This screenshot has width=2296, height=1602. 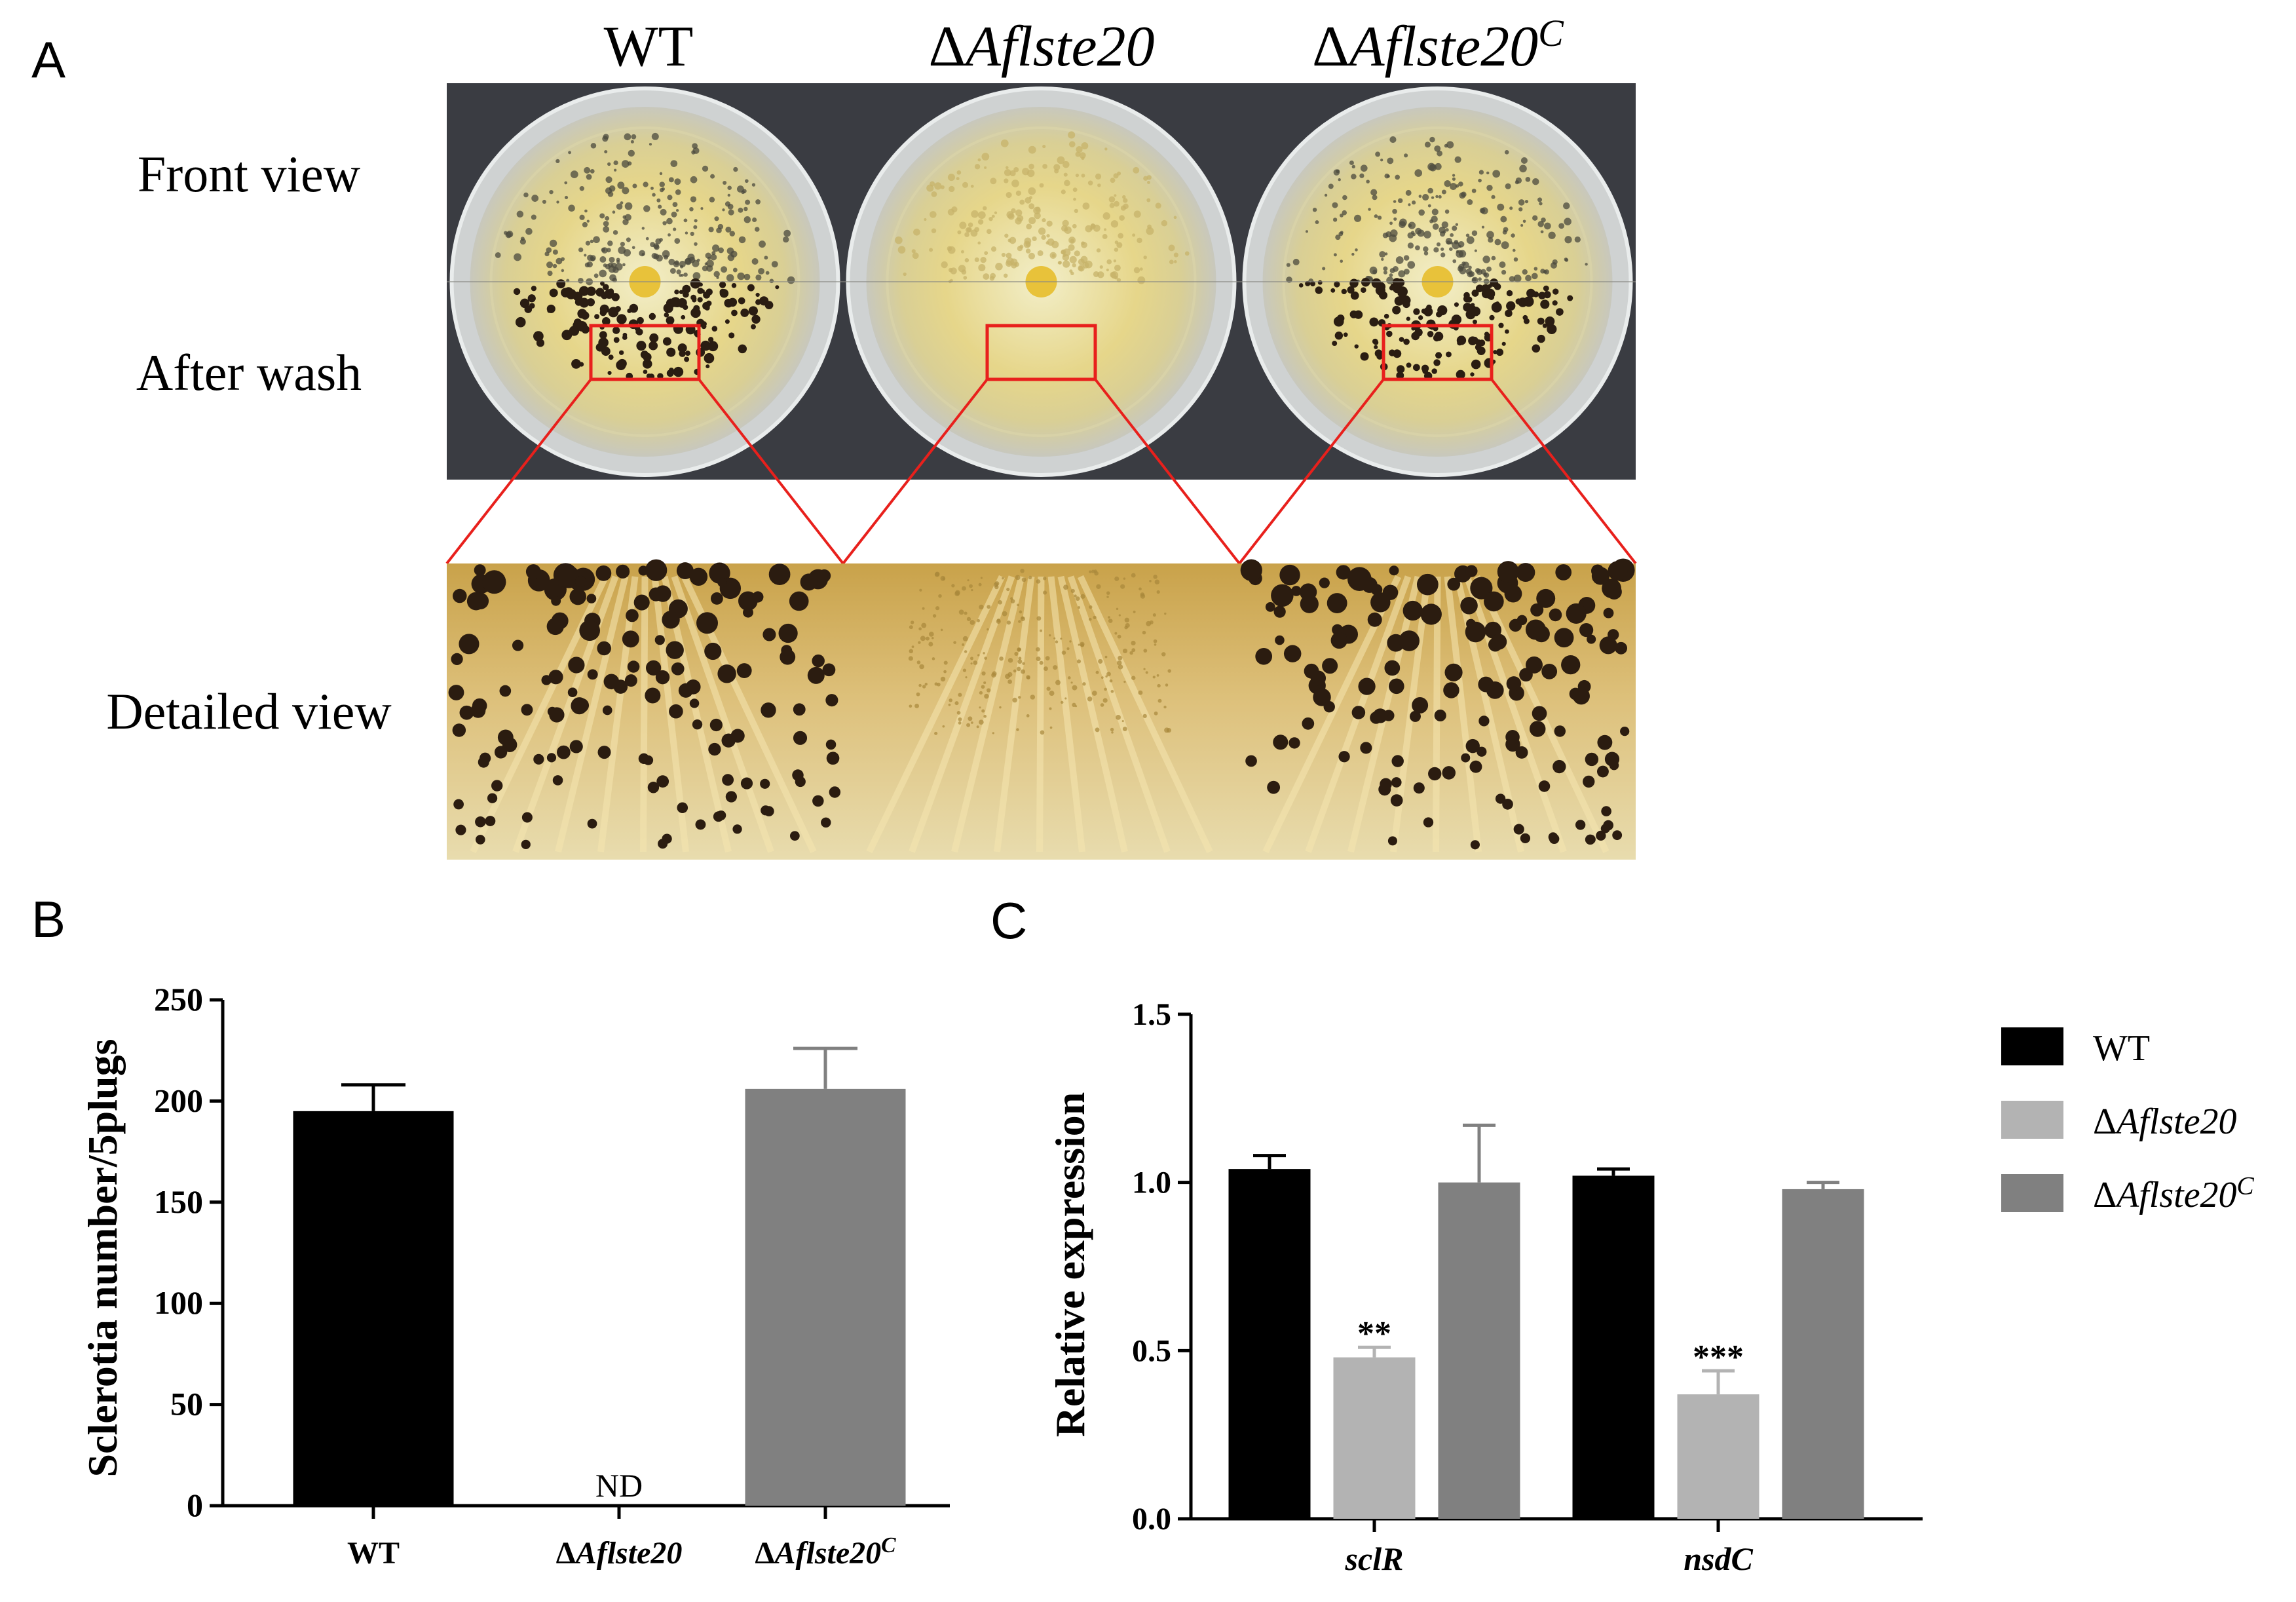 I want to click on panel-b-x-tick-label: ΔAflste20, so click(x=619, y=1553).